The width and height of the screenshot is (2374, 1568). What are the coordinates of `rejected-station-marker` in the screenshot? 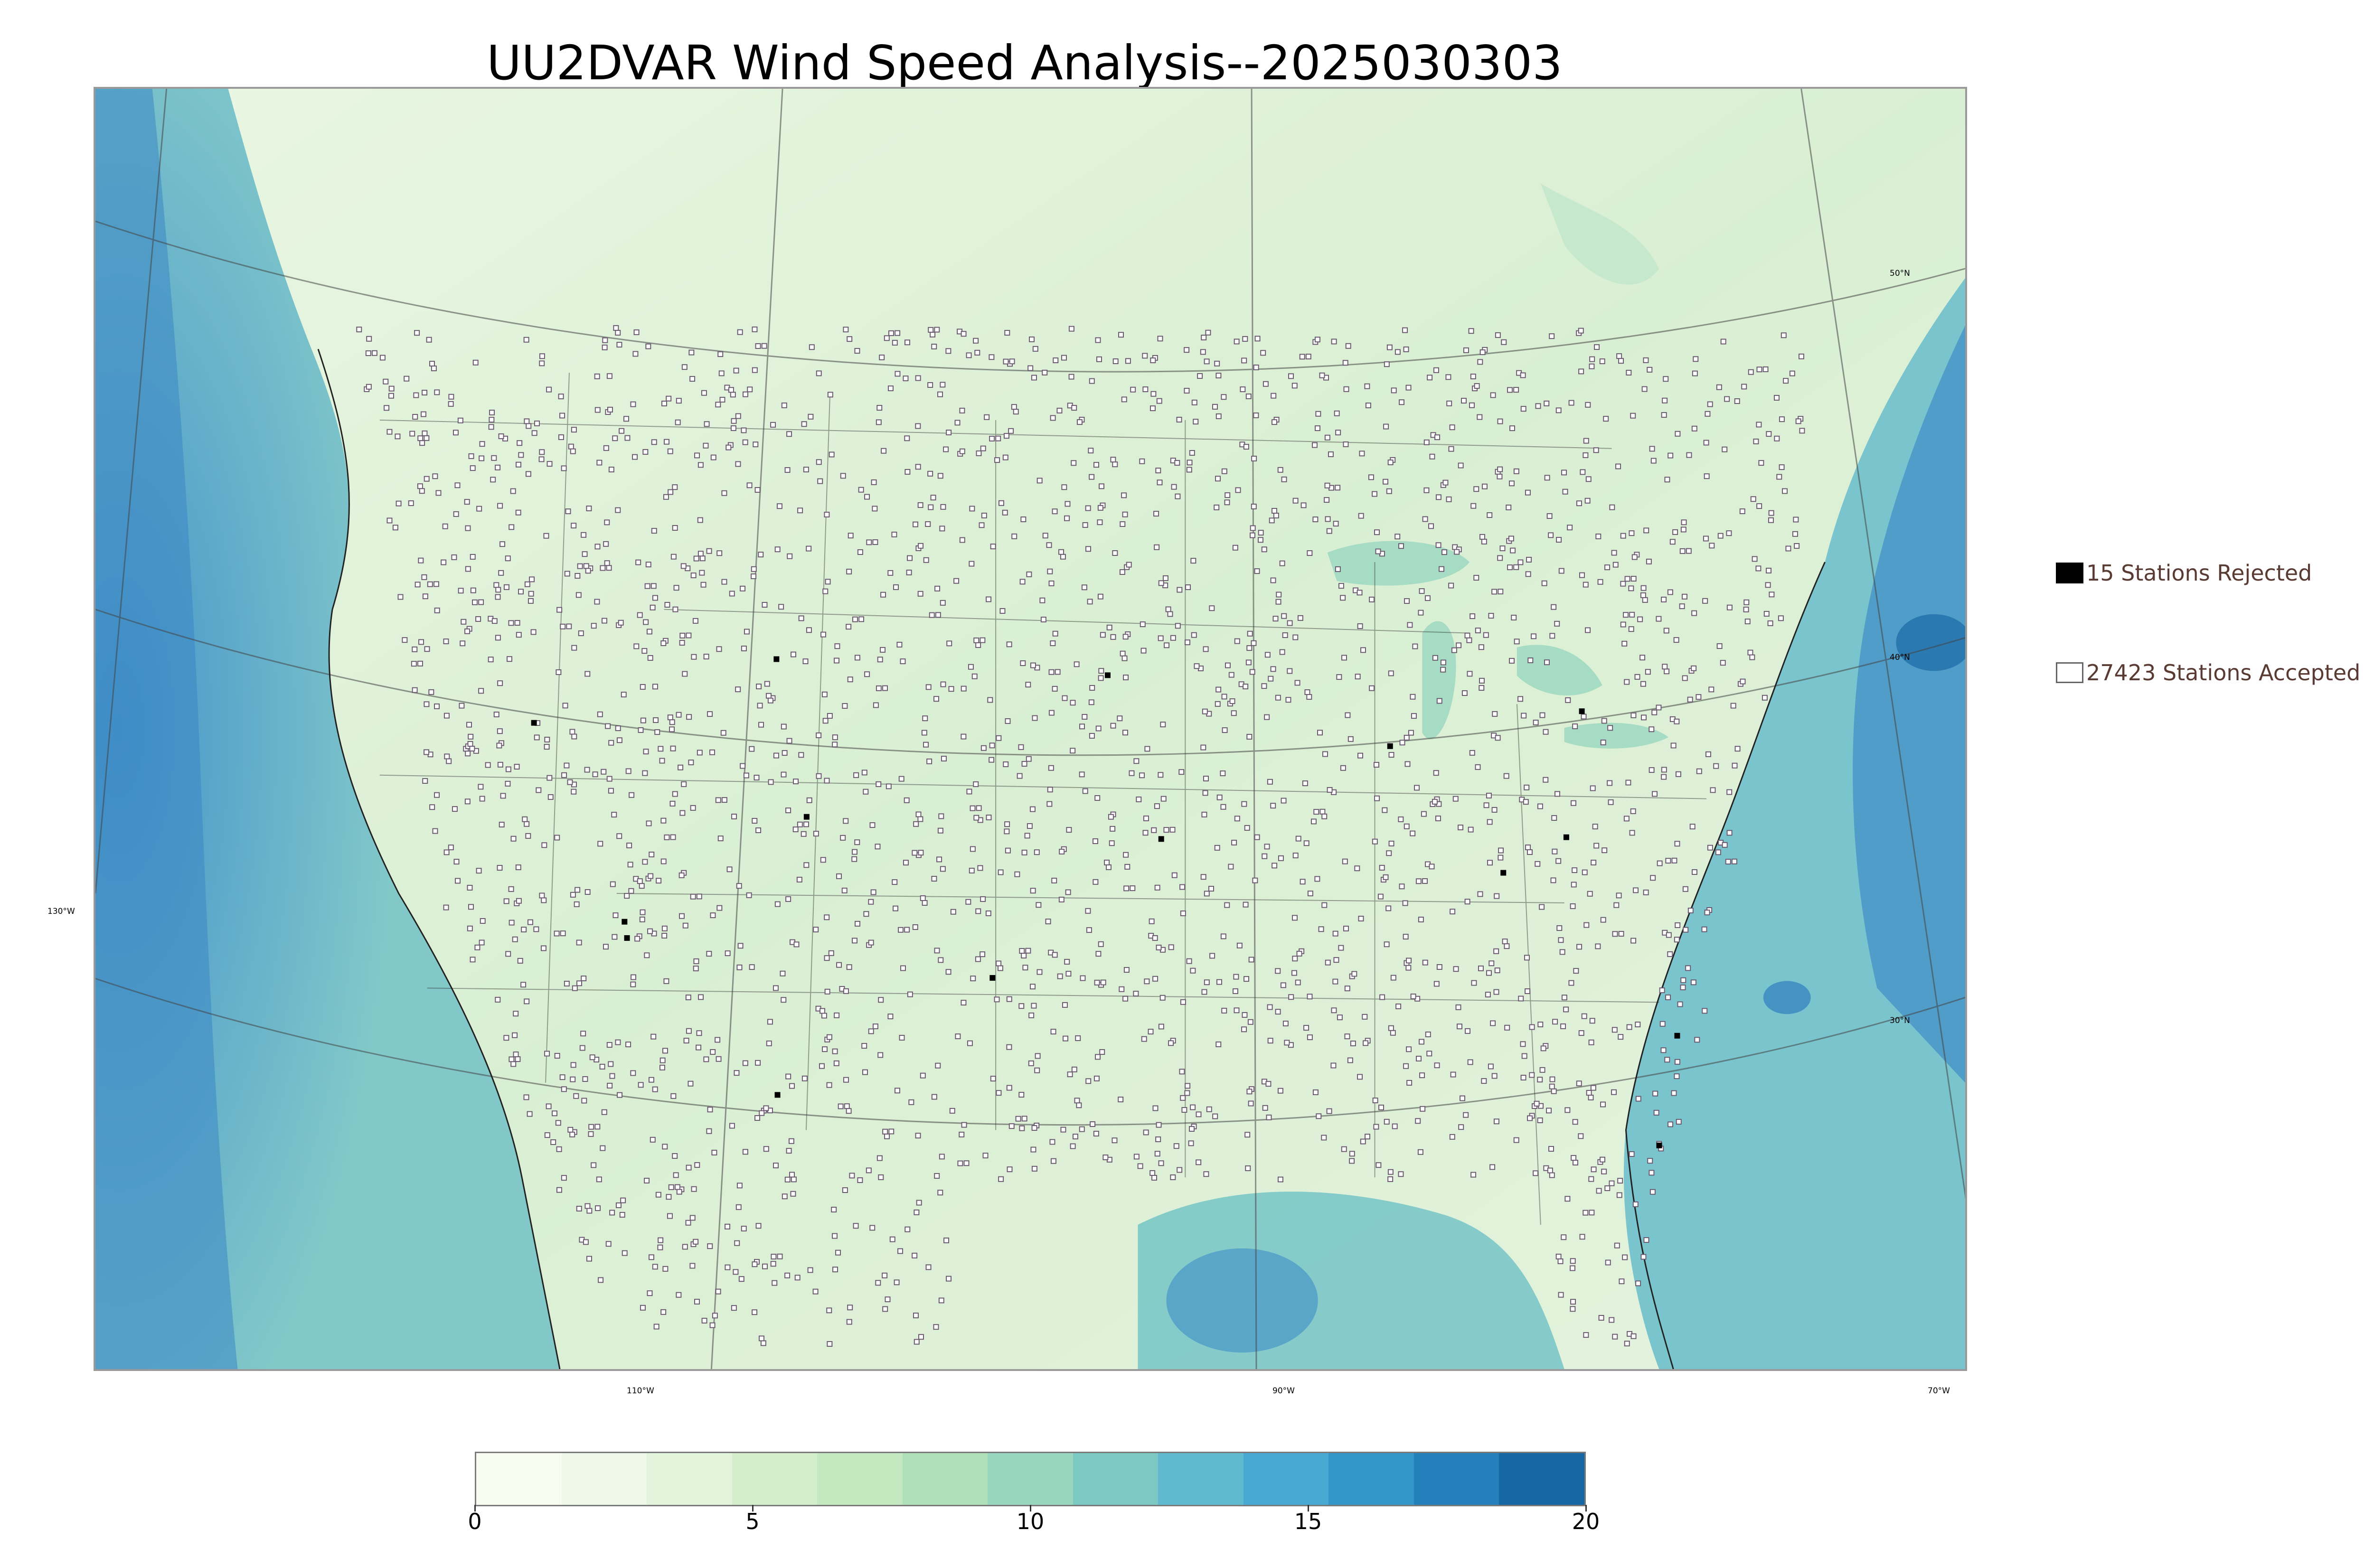 It's located at (1107, 675).